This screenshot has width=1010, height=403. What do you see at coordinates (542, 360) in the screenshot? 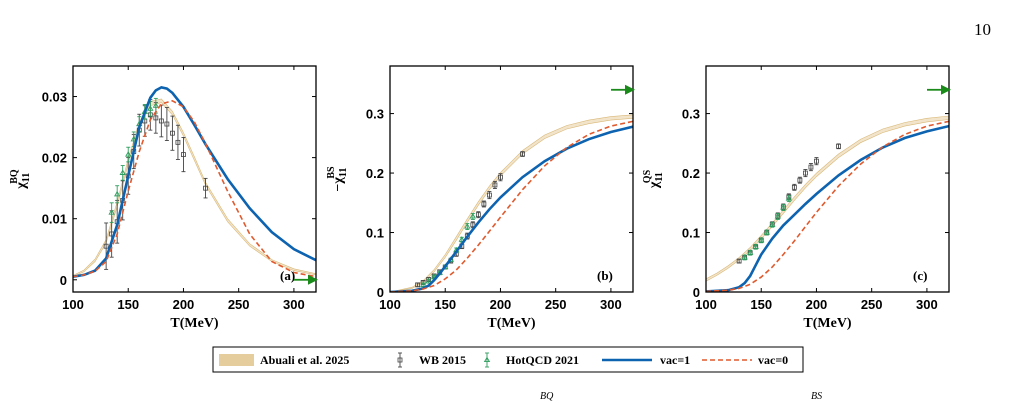
I see `legend-label: HotQCD 2021` at bounding box center [542, 360].